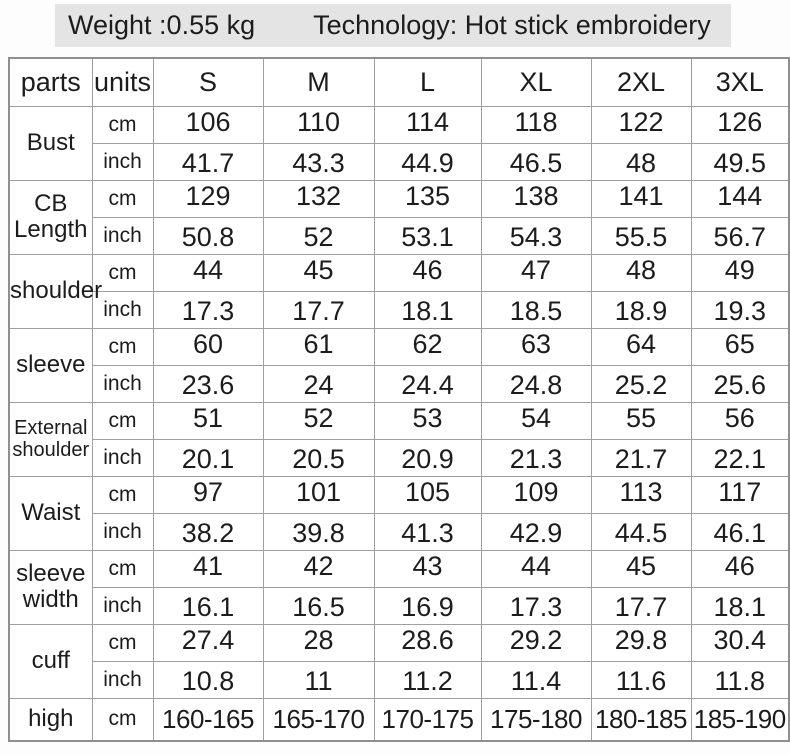  Describe the element at coordinates (641, 161) in the screenshot. I see `value-bust-inch-2xl: 48` at that location.